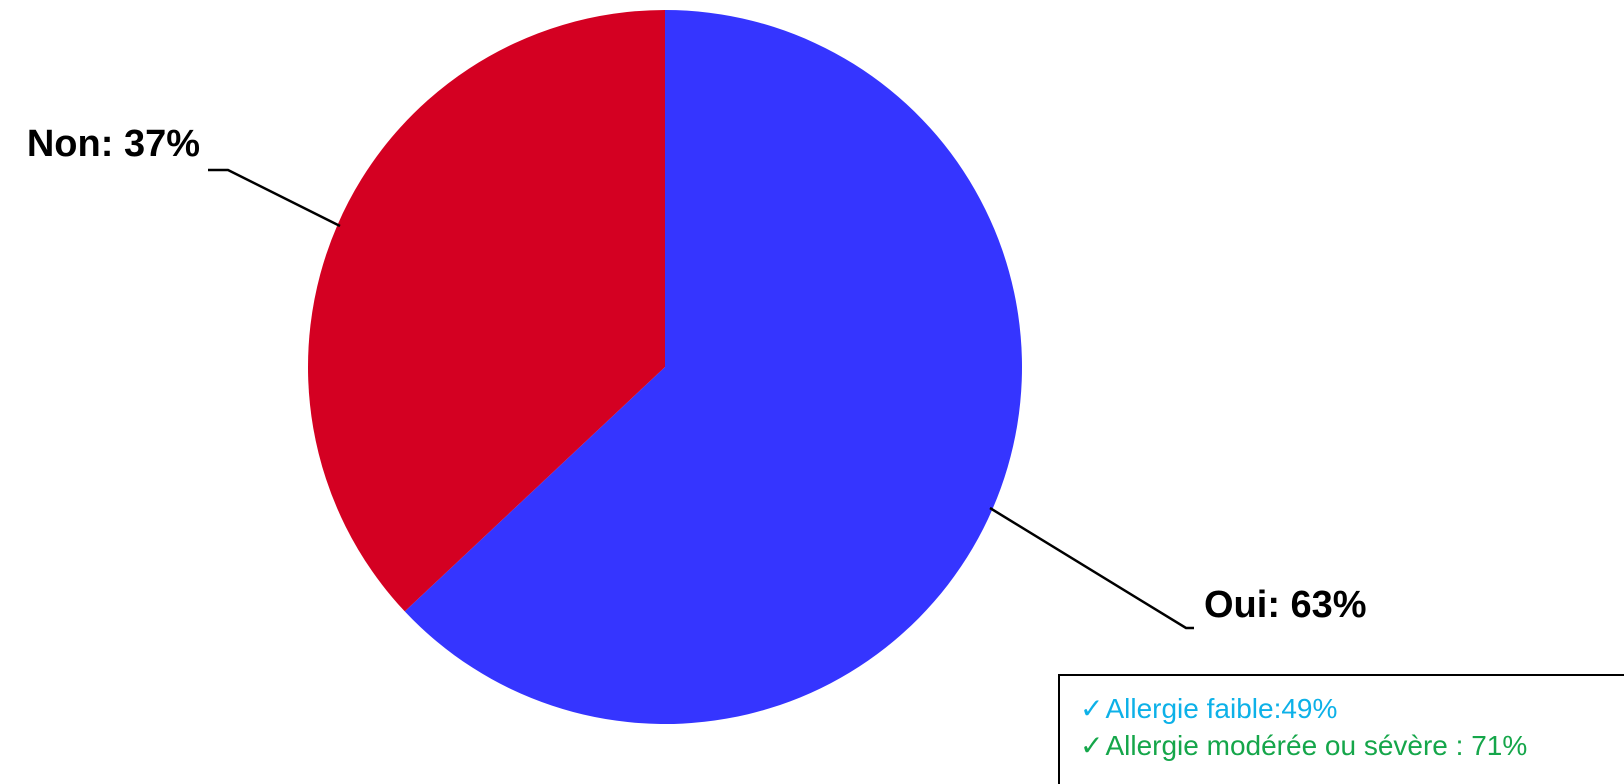 This screenshot has height=784, width=1624. What do you see at coordinates (1285, 605) in the screenshot?
I see `slice-label-oui: Oui: 63%` at bounding box center [1285, 605].